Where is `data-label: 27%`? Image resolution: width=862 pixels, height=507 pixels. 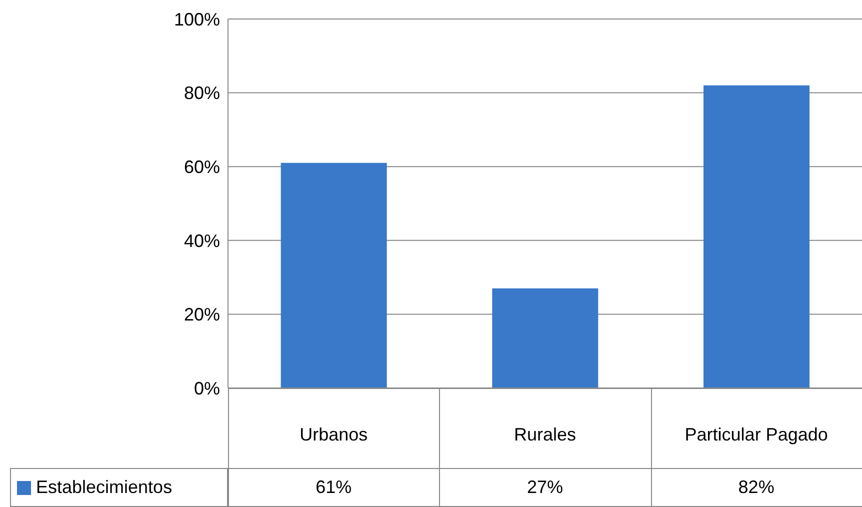
data-label: 27% is located at coordinates (545, 487).